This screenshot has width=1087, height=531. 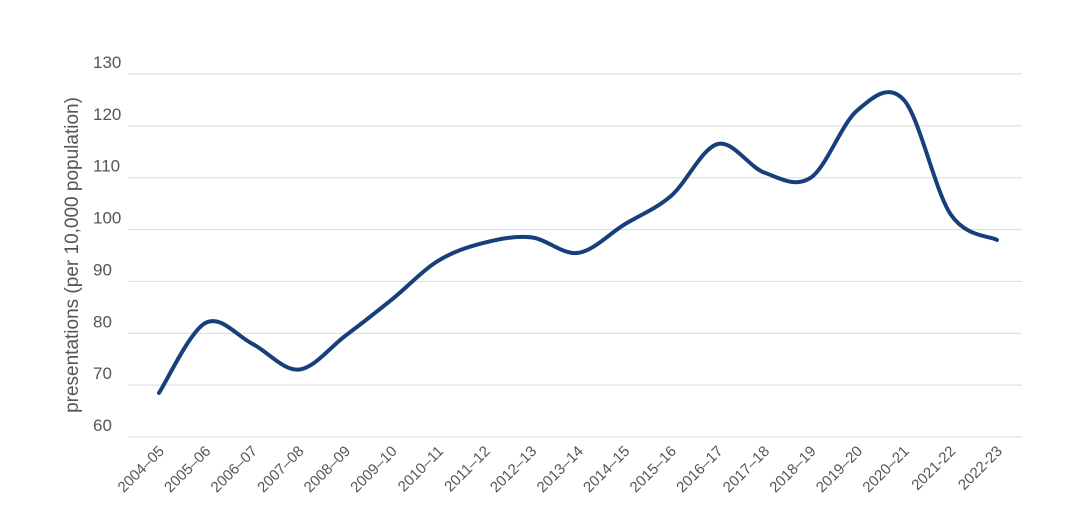 I want to click on y-tick-label: 100, so click(x=107, y=218).